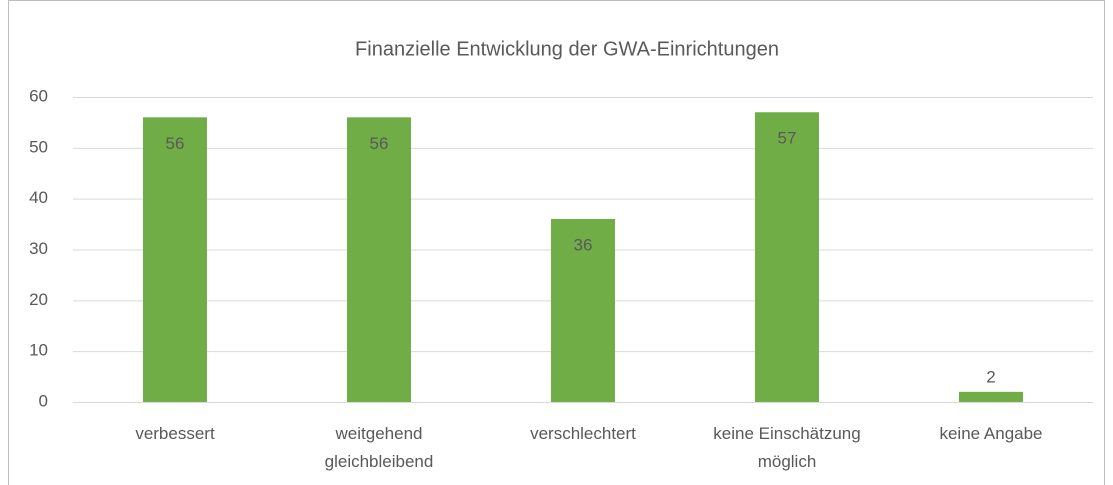 The height and width of the screenshot is (485, 1113). I want to click on x-tick-label: keine Angabe, so click(991, 433).